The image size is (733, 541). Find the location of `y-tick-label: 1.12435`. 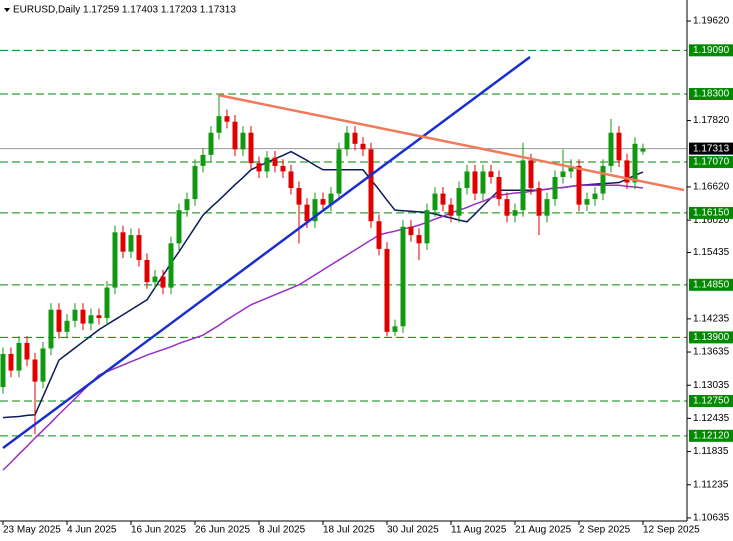

y-tick-label: 1.12435 is located at coordinates (711, 418).